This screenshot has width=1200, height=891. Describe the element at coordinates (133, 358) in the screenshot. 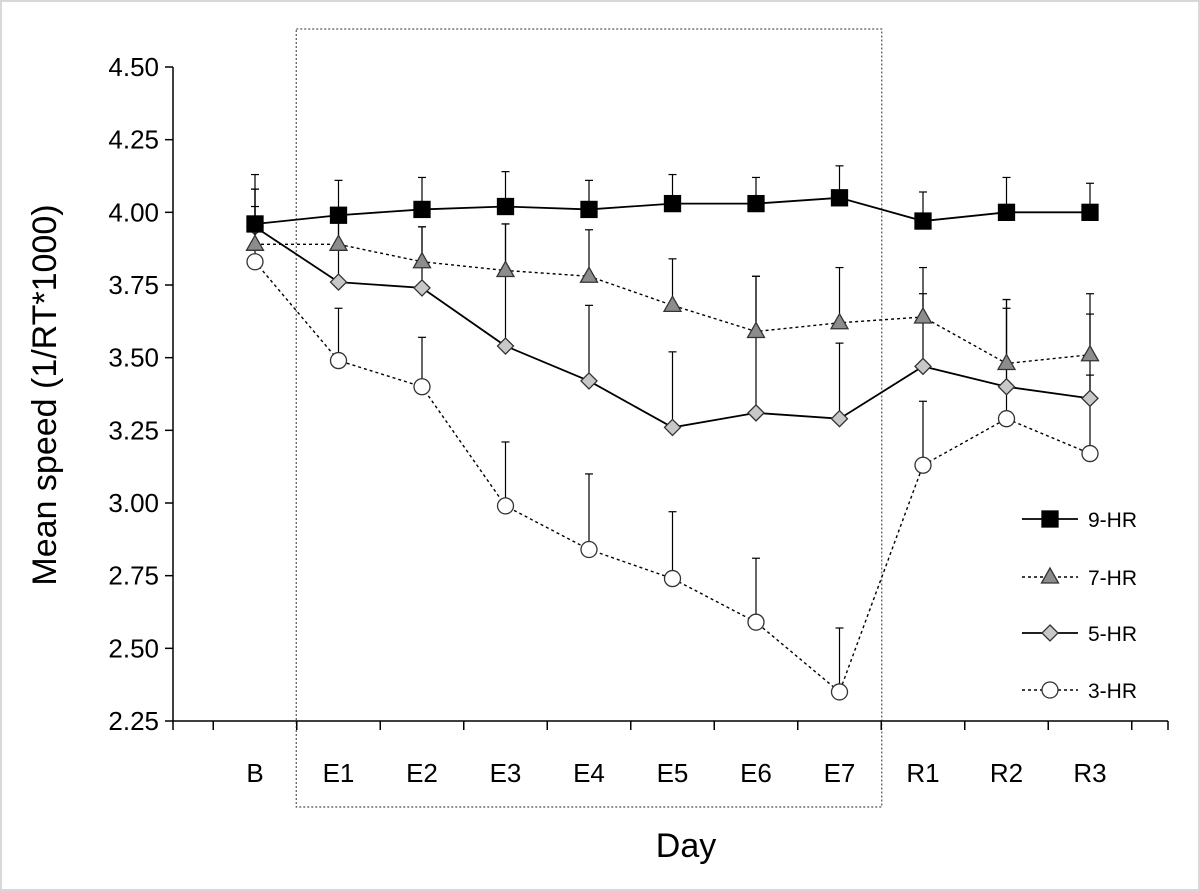

I see `y-tick-label: 3.50` at that location.